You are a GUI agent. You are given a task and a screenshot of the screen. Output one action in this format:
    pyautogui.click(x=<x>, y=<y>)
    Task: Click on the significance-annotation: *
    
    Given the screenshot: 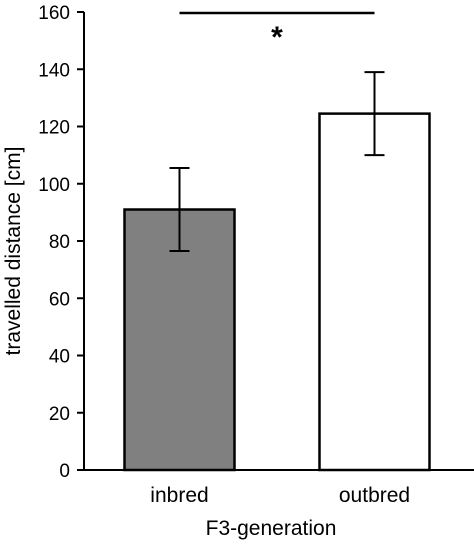 What is the action you would take?
    pyautogui.click(x=277, y=32)
    